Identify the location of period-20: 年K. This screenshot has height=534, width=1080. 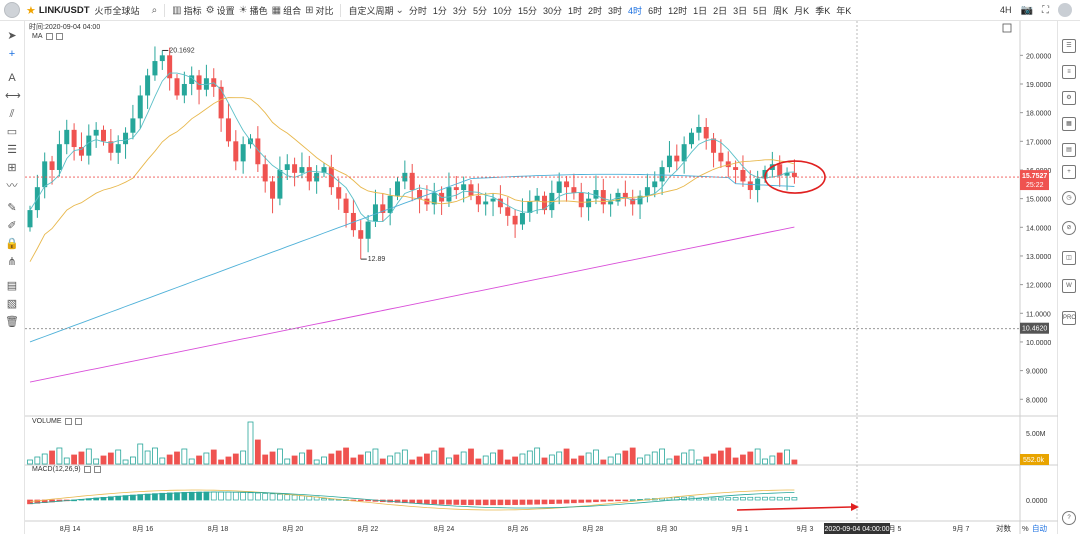
(844, 10).